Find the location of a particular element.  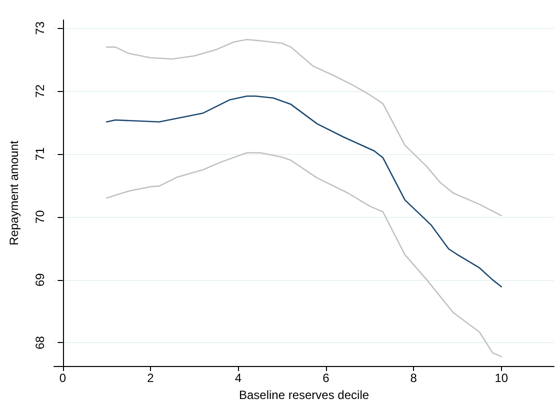

x-tick-label: 8 is located at coordinates (414, 378).